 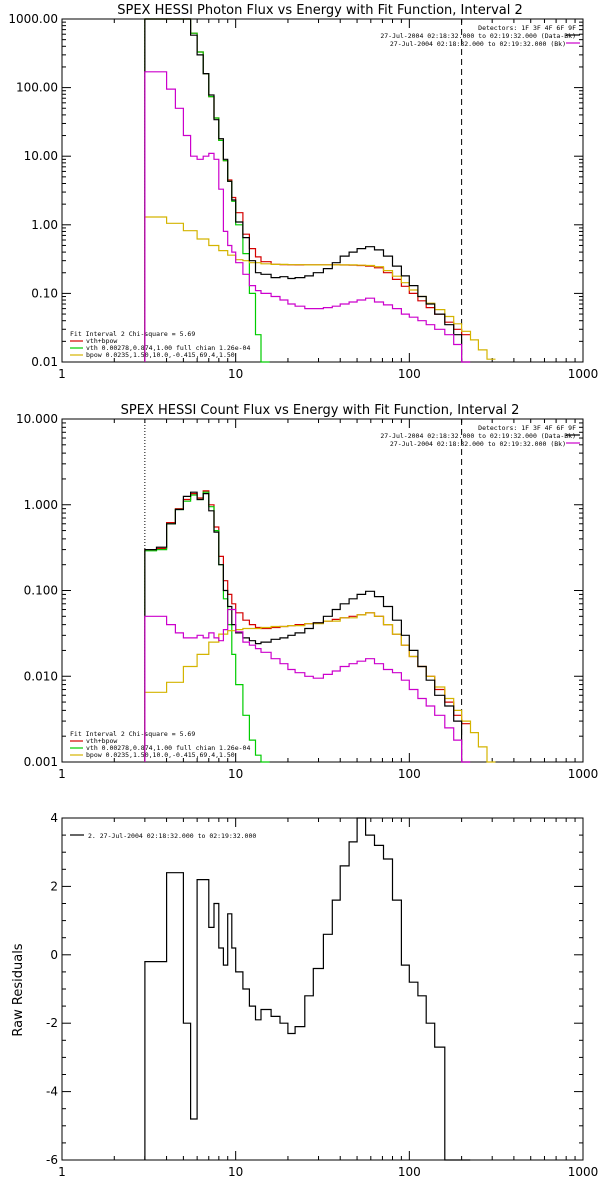 I want to click on photon-series-vth, so click(x=207, y=190).